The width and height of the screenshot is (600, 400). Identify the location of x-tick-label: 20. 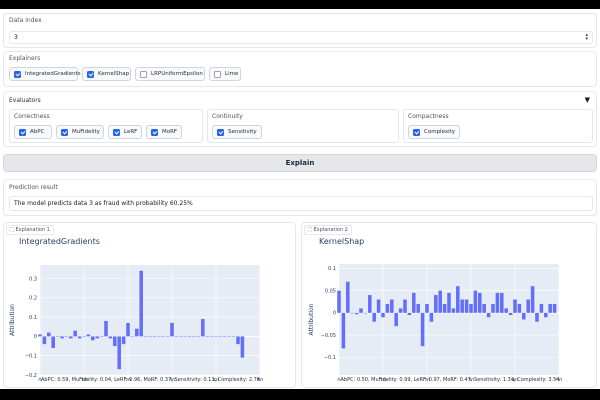
(427, 379).